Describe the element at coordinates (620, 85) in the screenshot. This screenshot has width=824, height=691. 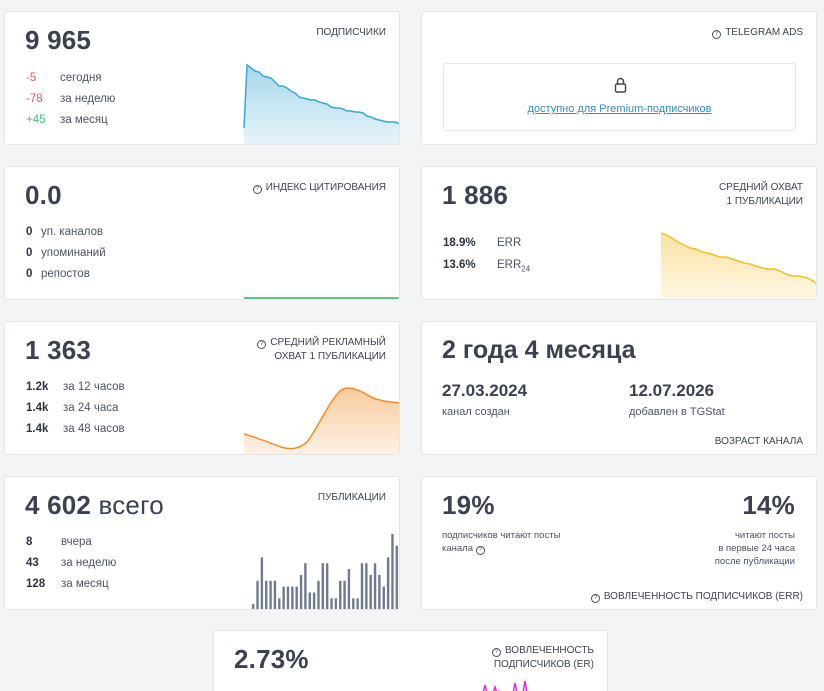
I see `lock-icon` at that location.